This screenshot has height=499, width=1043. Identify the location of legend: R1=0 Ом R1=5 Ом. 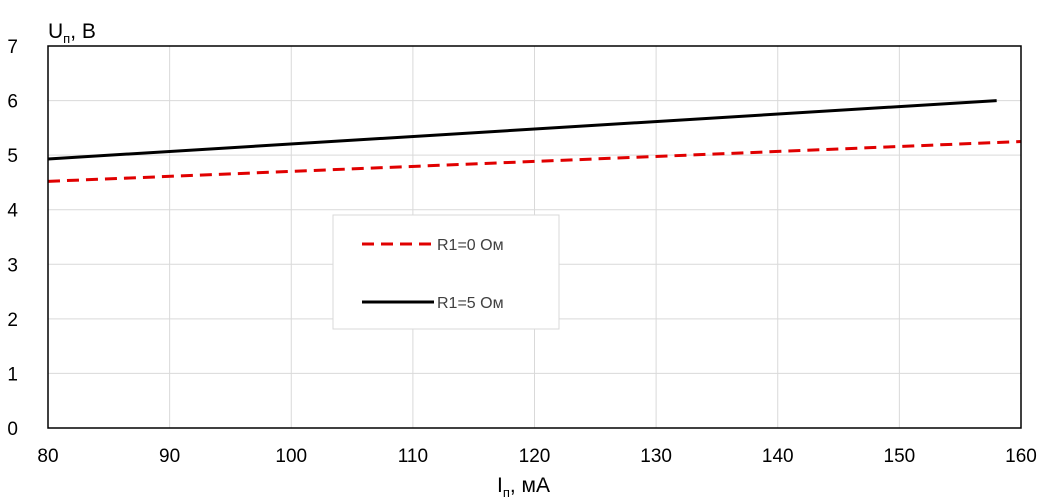
(446, 272).